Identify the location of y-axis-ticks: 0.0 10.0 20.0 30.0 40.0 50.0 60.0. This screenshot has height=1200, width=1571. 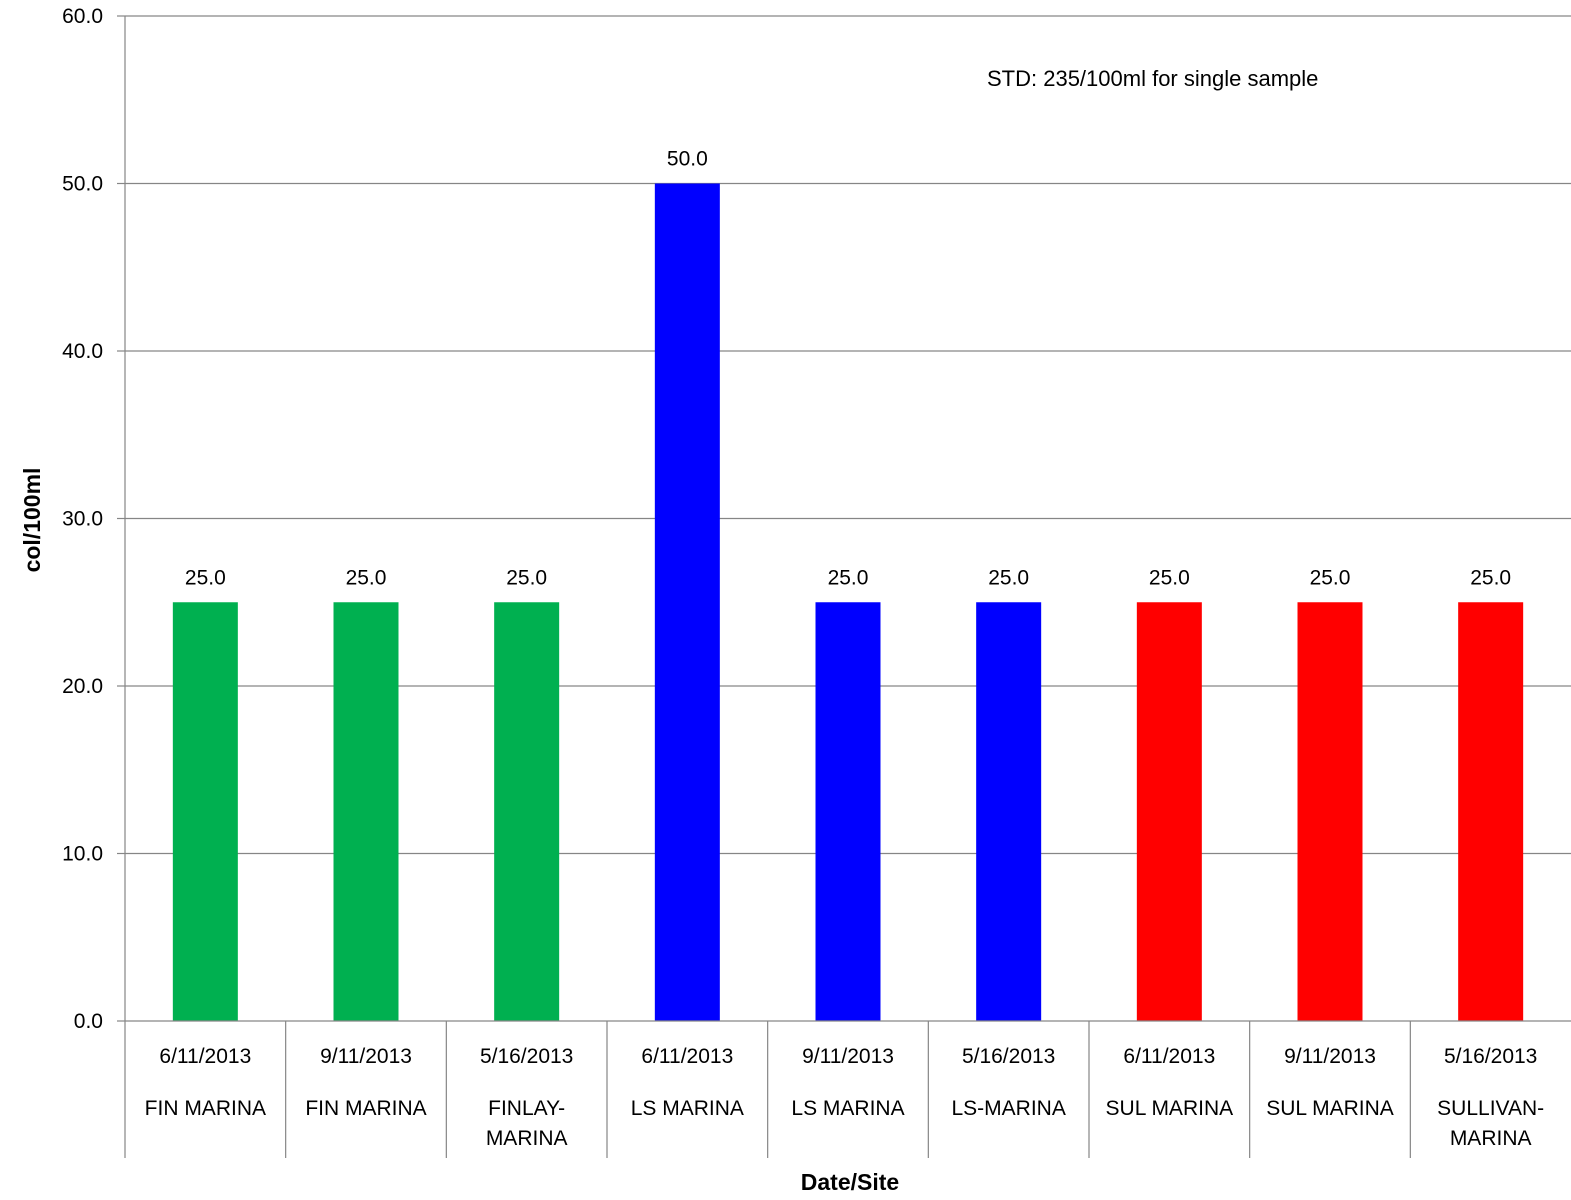
(94, 519).